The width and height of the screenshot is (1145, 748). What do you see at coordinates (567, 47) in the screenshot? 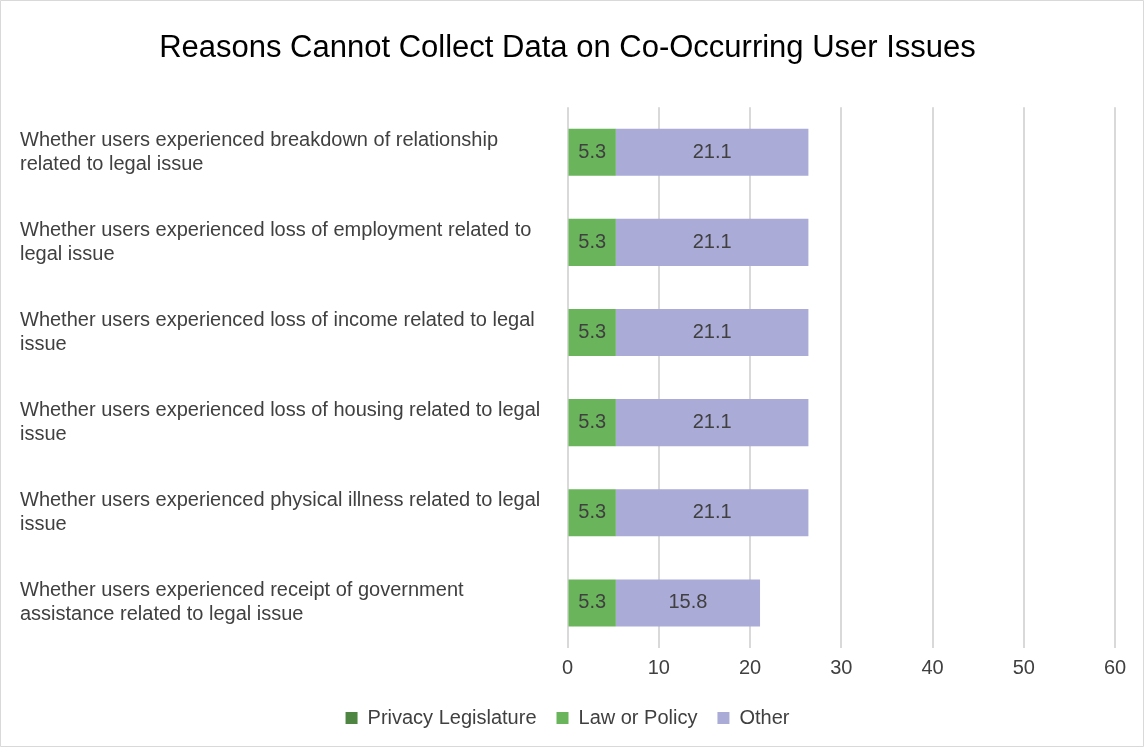
I see `chart-title: Reasons Cannot Collect Data on Co-Occurring User Issues` at bounding box center [567, 47].